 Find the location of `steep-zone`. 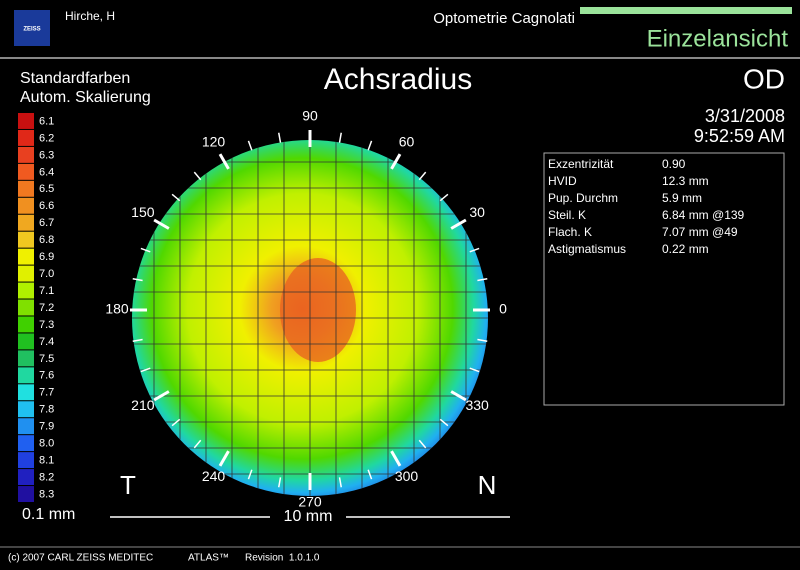

steep-zone is located at coordinates (318, 310).